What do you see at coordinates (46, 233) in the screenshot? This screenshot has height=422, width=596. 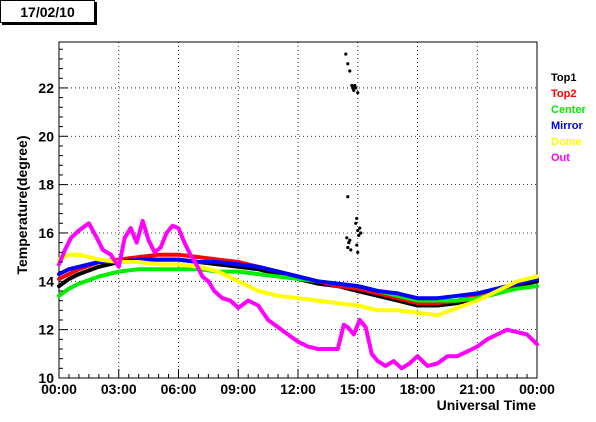 I see `y-tick-label: 16` at bounding box center [46, 233].